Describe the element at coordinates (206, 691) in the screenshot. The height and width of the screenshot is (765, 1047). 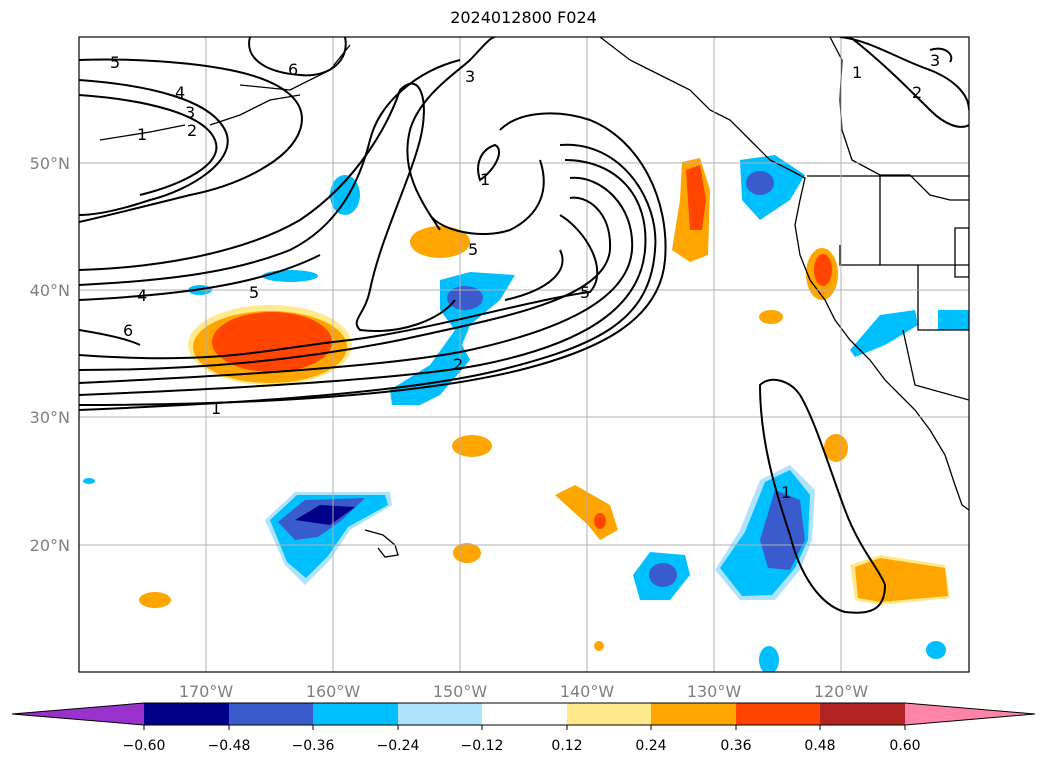
I see `lon-tick-label: 170°W` at that location.